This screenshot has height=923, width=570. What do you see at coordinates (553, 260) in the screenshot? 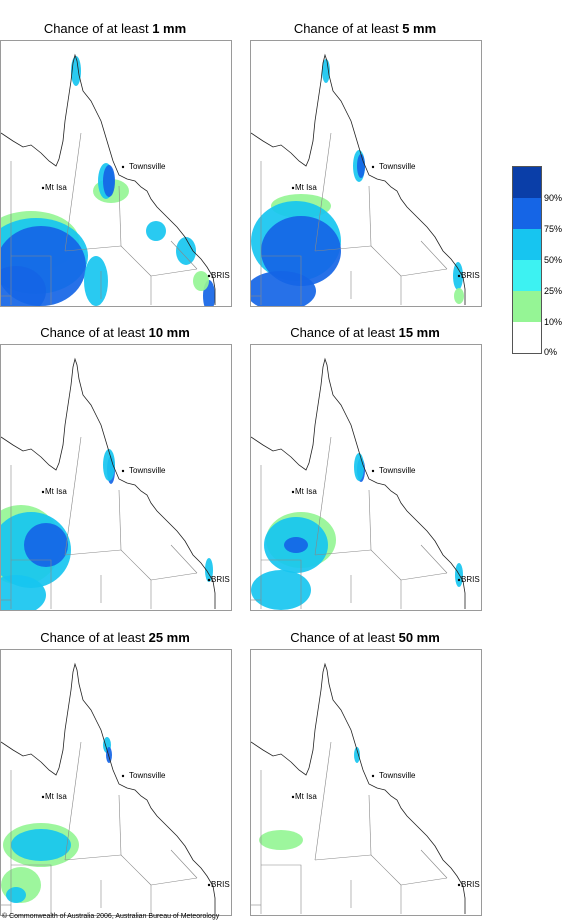
I see `legend-tick-50: 50%` at bounding box center [553, 260].